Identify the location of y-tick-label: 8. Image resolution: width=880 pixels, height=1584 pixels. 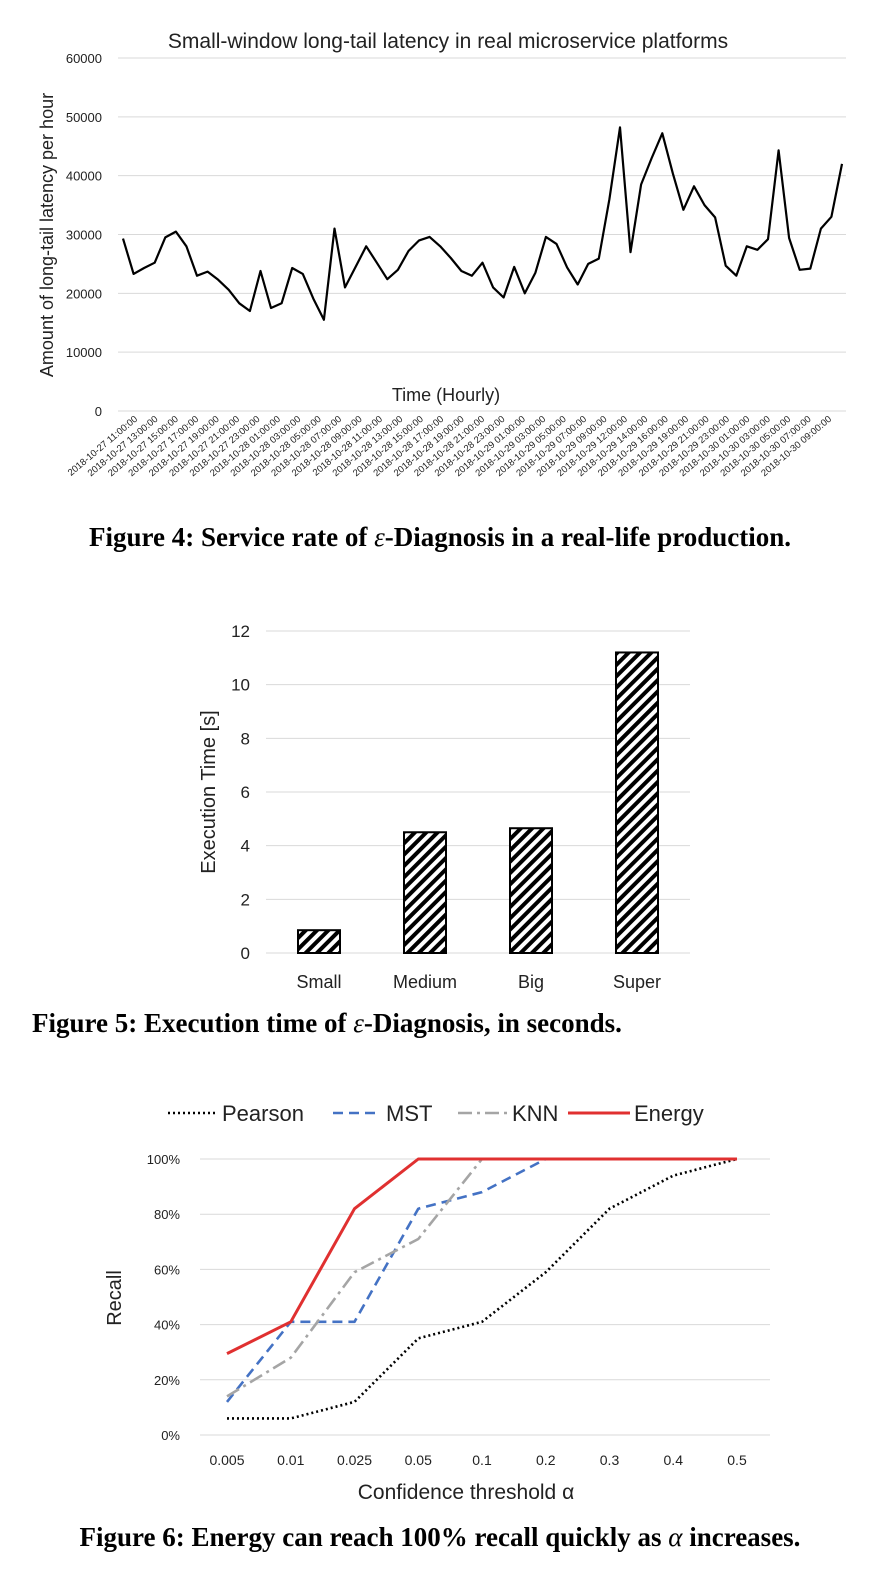
(245, 738).